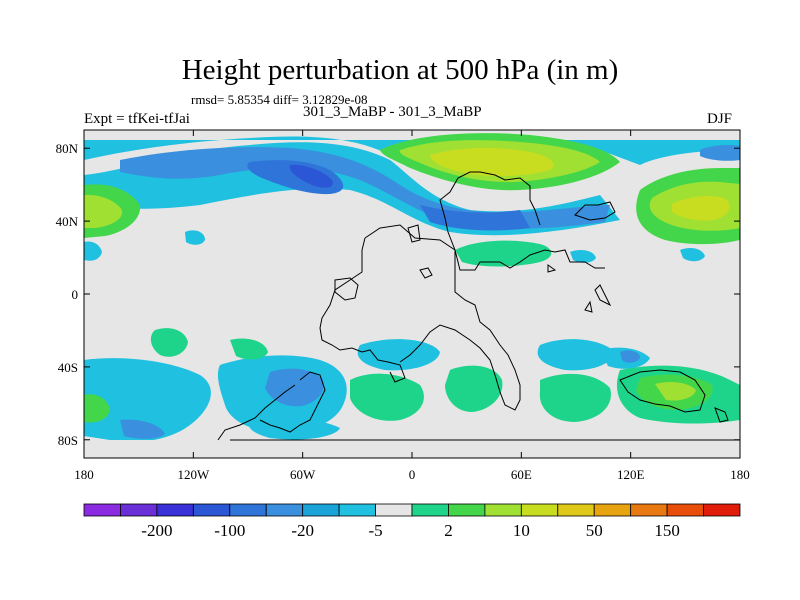 This screenshot has height=600, width=800. Describe the element at coordinates (68, 440) in the screenshot. I see `y-tick-label: 80S` at that location.